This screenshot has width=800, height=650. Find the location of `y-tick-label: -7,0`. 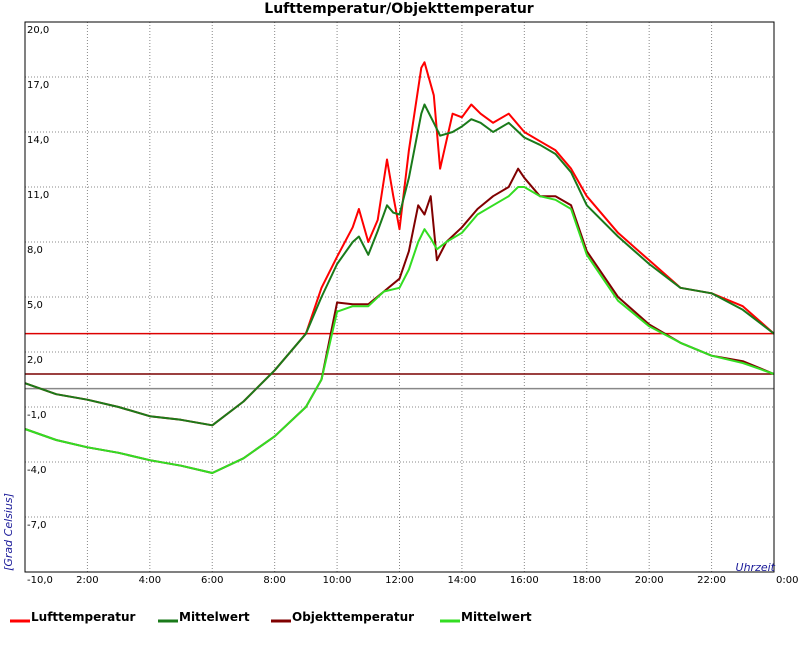

y-tick-label: -7,0 is located at coordinates (37, 525).